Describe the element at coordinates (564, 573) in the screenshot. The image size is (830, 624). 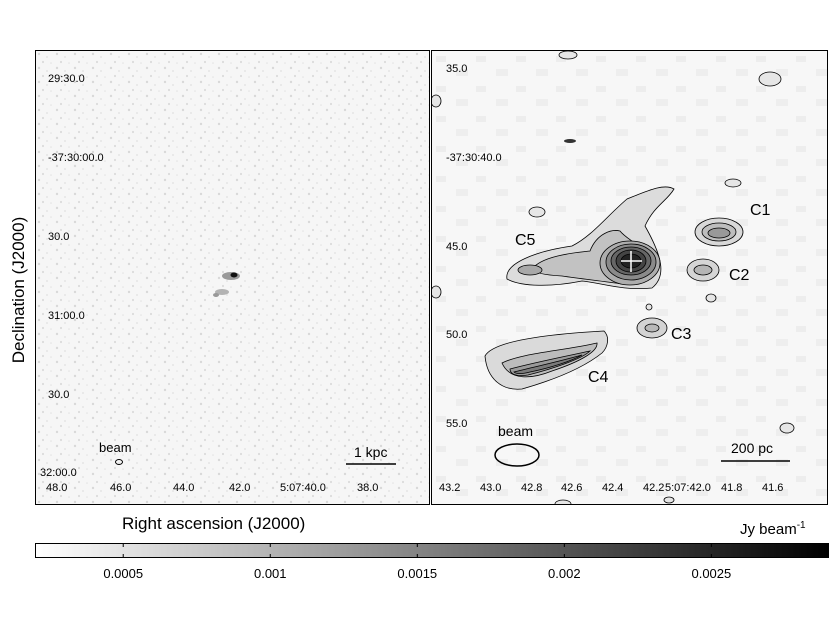
I see `colorbar-tick-label: 0.002` at that location.